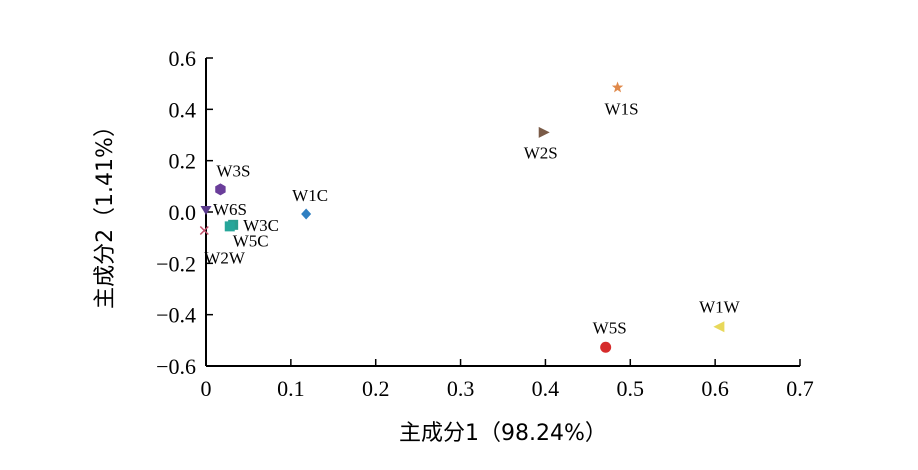 This screenshot has height=470, width=918. What do you see at coordinates (230, 209) in the screenshot?
I see `point-label-W6S: W6S` at bounding box center [230, 209].